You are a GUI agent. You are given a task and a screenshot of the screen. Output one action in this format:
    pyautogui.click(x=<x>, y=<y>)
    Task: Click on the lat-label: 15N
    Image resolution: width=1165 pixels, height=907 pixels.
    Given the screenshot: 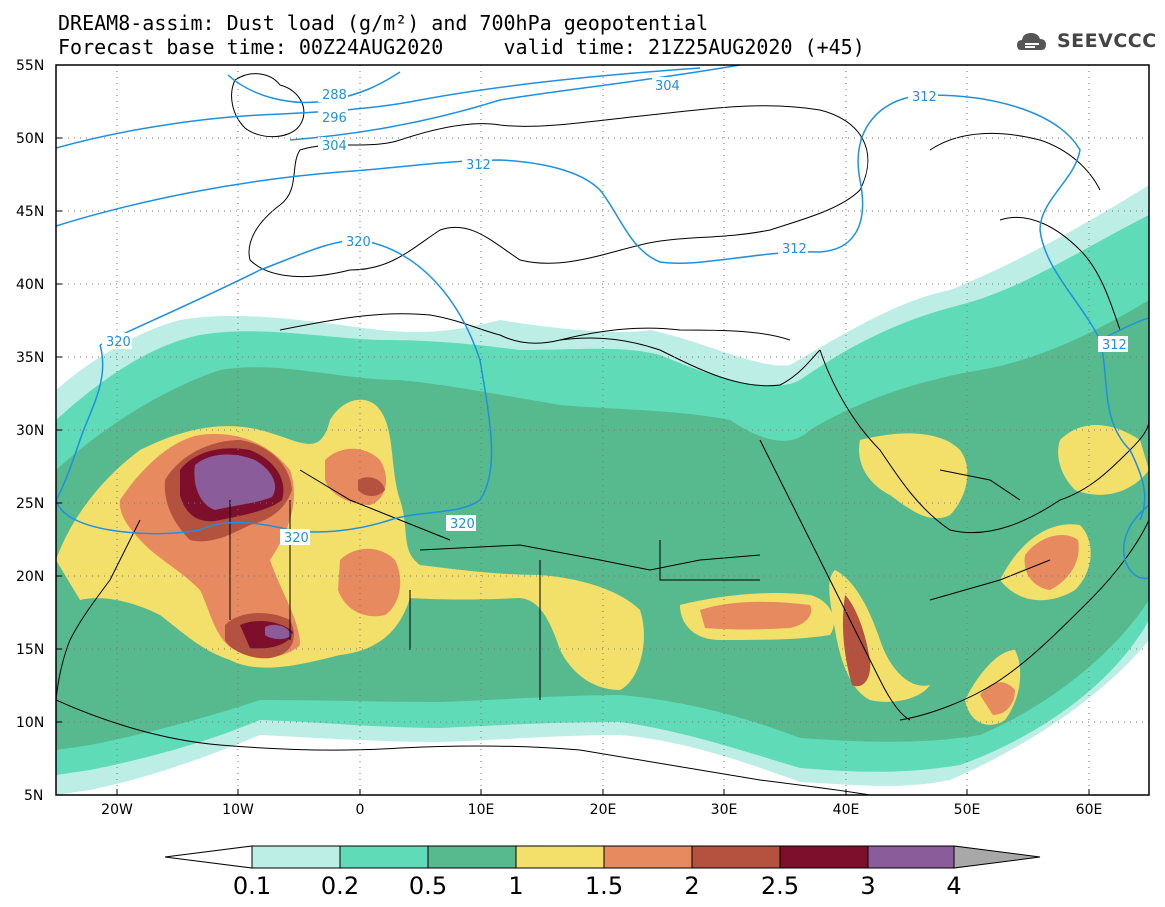 What is the action you would take?
    pyautogui.click(x=30, y=650)
    